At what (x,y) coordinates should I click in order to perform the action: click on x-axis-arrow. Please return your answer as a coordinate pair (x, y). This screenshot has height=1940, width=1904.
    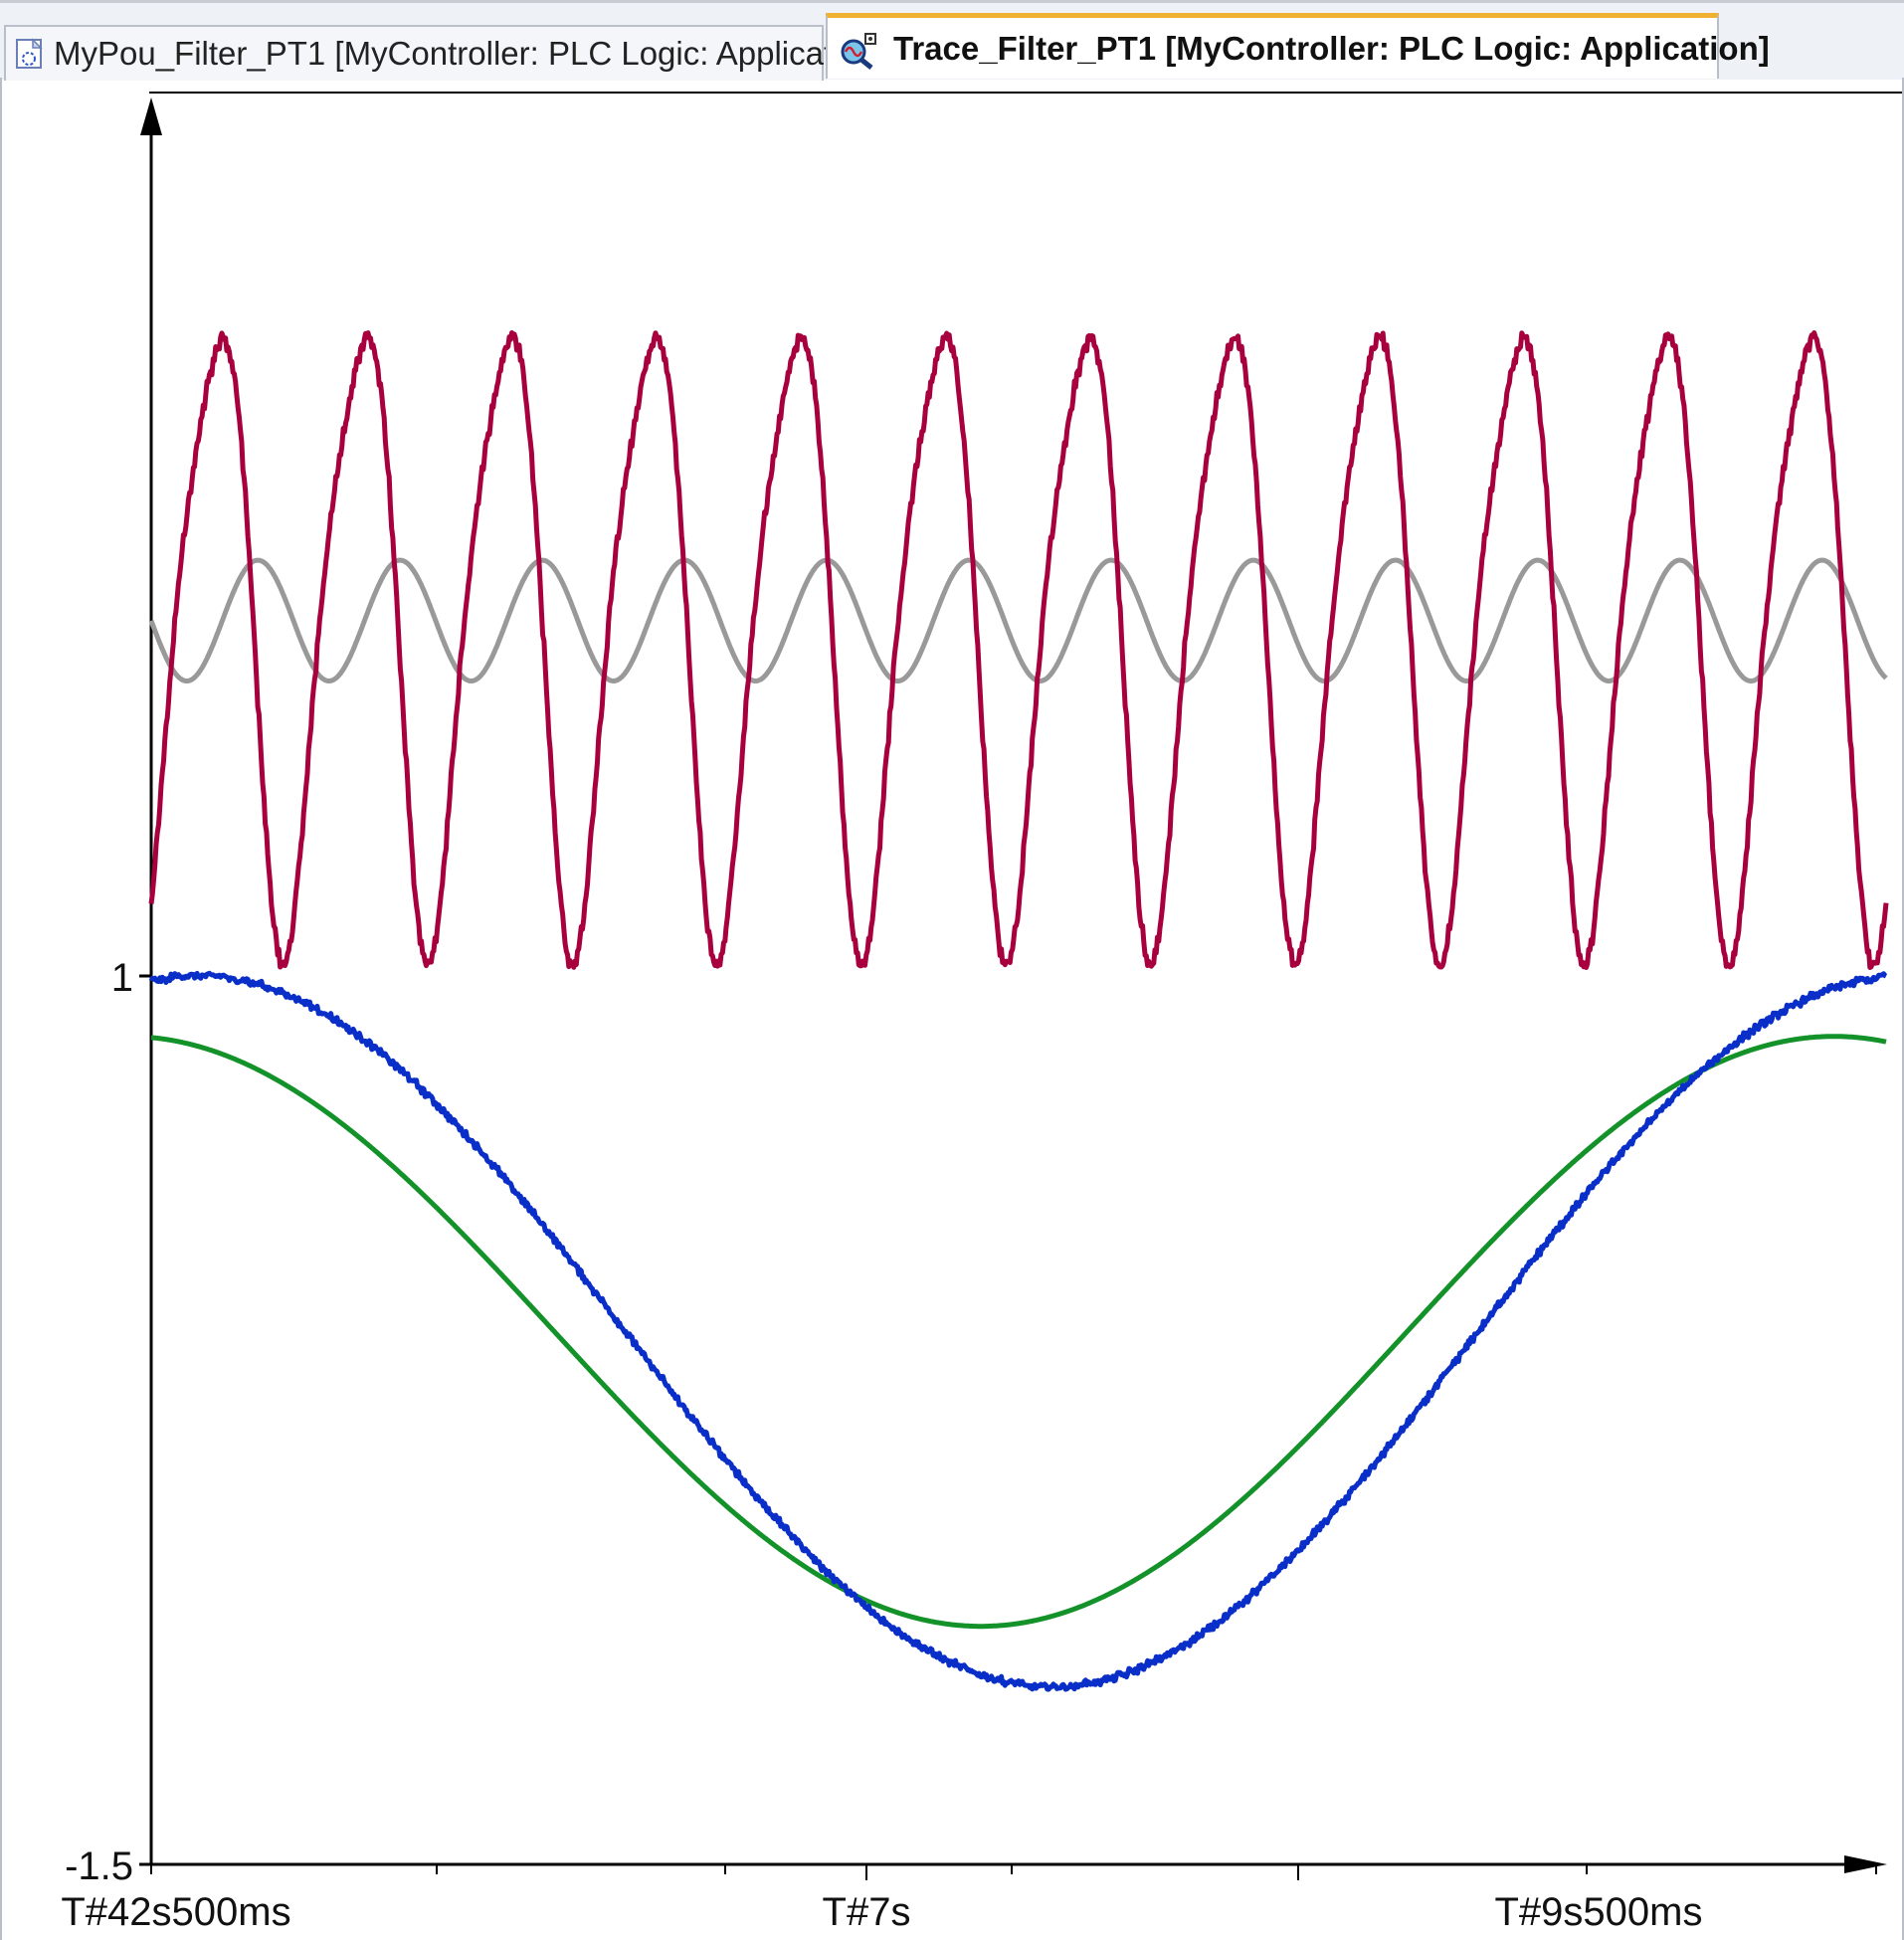
    Looking at the image, I should click on (1865, 1864).